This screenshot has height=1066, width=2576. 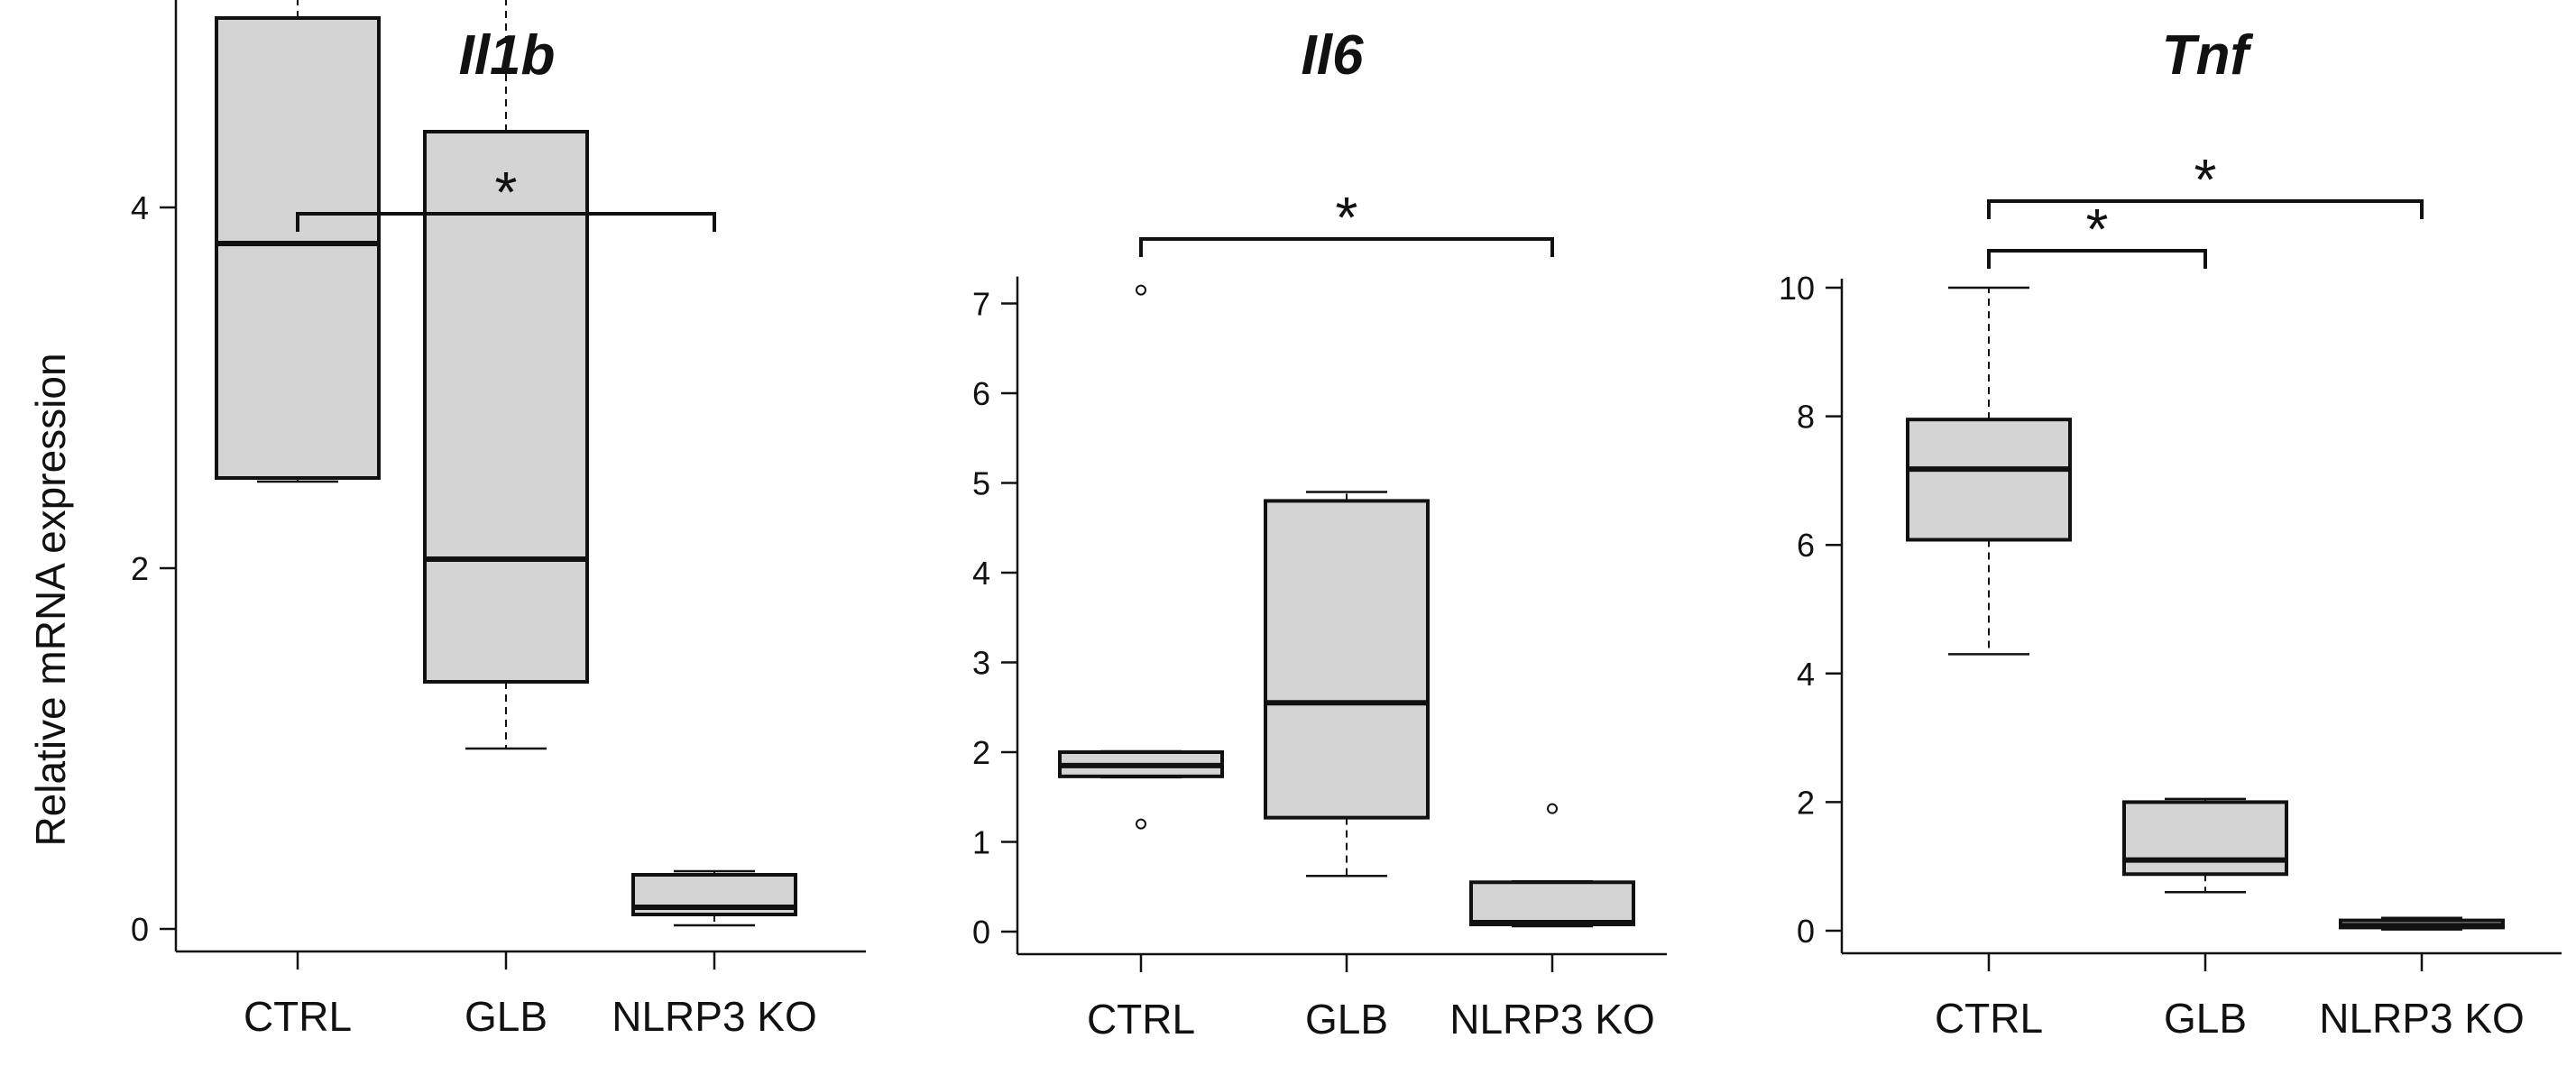 What do you see at coordinates (981, 663) in the screenshot?
I see `y-tick-label: 3` at bounding box center [981, 663].